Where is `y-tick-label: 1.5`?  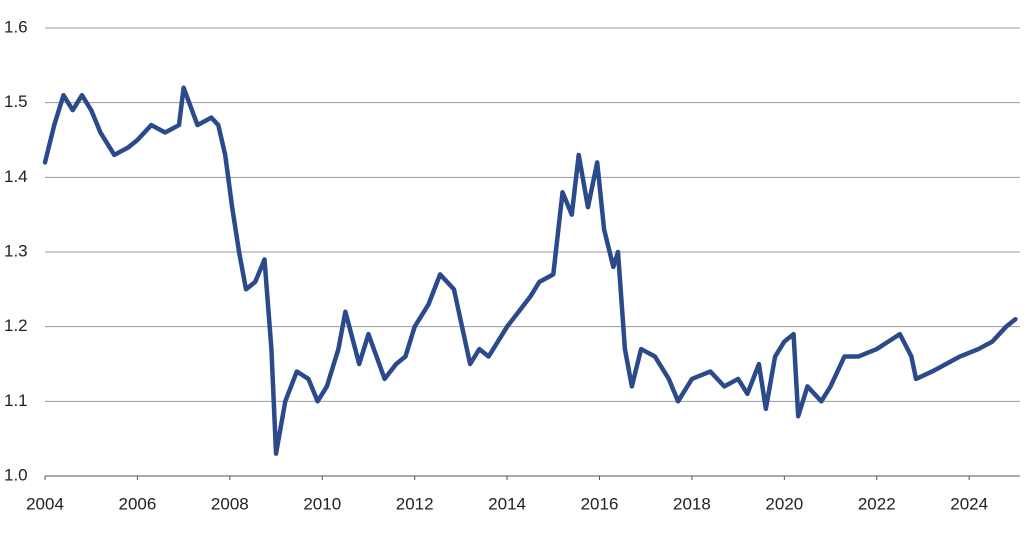 y-tick-label: 1.5 is located at coordinates (16, 101).